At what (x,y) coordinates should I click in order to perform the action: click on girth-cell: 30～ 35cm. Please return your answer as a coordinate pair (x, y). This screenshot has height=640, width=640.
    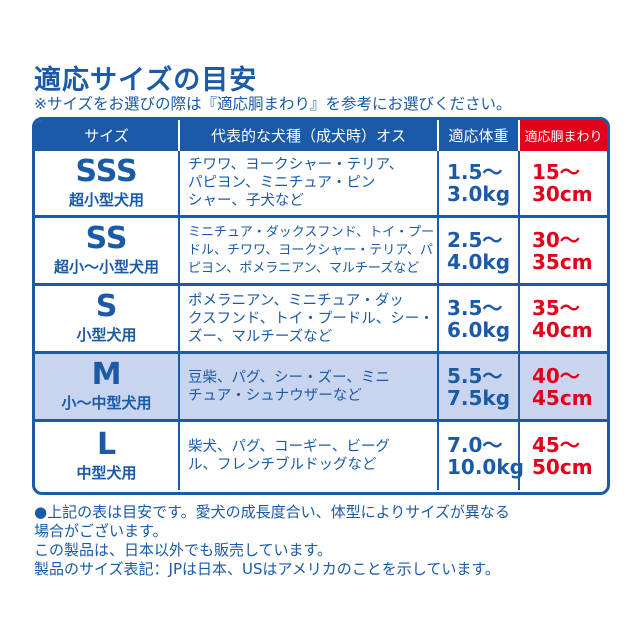
    Looking at the image, I should click on (563, 250).